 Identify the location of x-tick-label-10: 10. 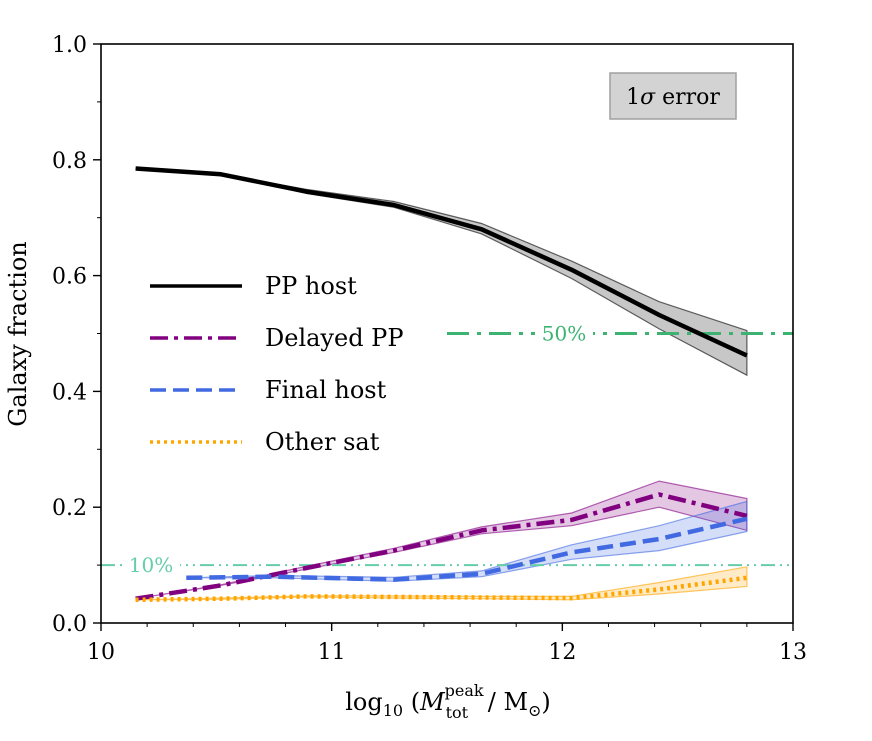
(101, 652).